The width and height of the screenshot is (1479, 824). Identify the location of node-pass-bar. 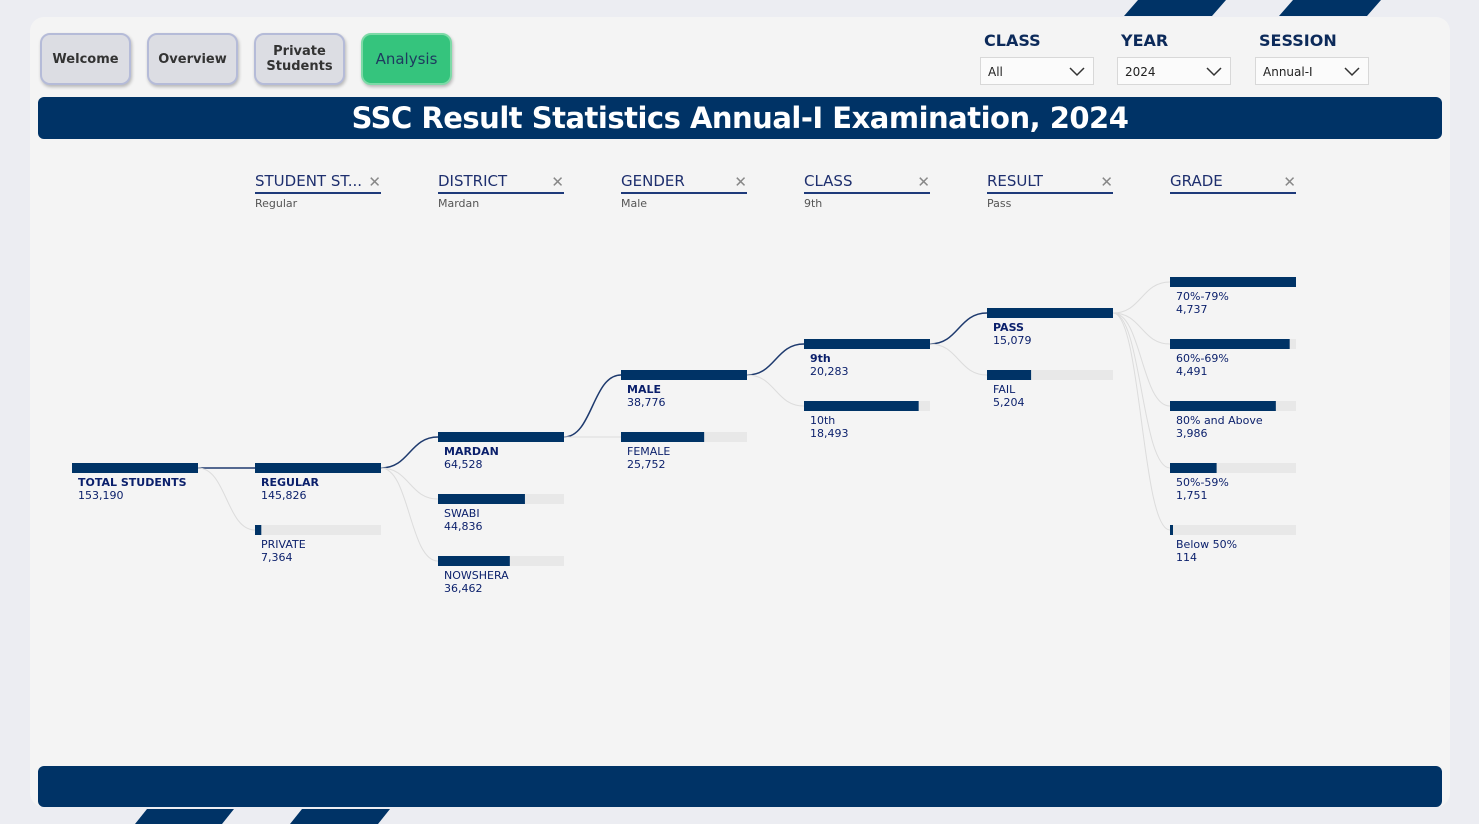
(1050, 313).